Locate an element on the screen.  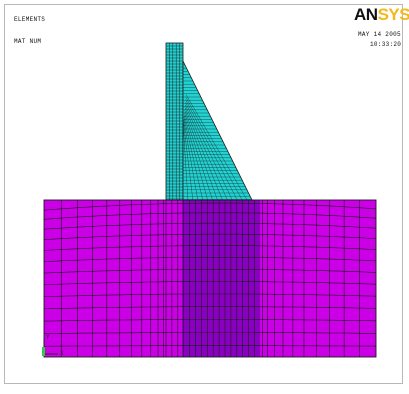
plot-time: 10:33:20 is located at coordinates (386, 44).